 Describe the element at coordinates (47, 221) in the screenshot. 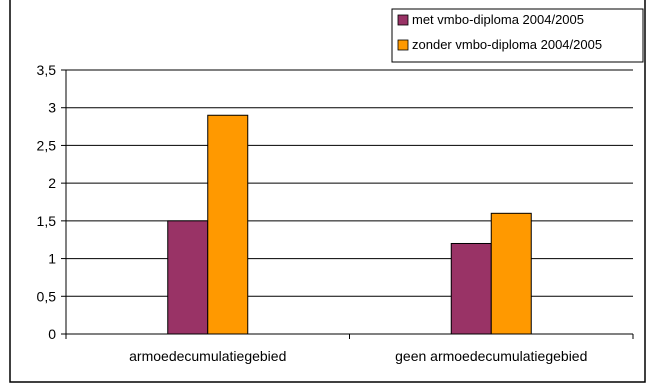

I see `y-tick-label: 1,5` at that location.